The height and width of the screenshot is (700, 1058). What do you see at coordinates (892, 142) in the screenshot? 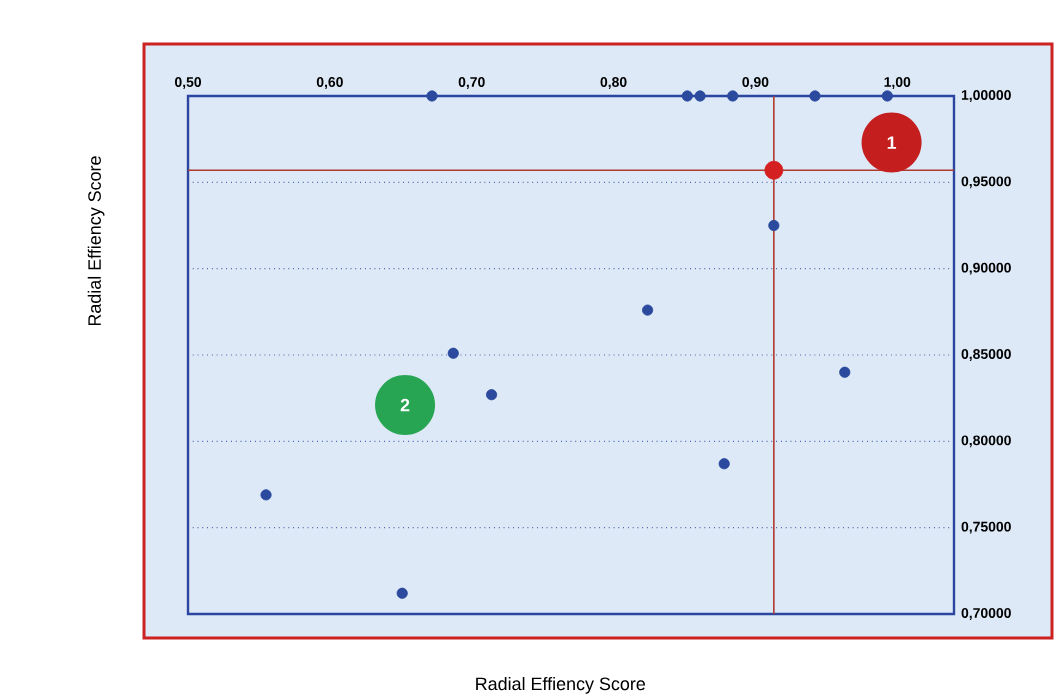
I see `annotation: 1` at bounding box center [892, 142].